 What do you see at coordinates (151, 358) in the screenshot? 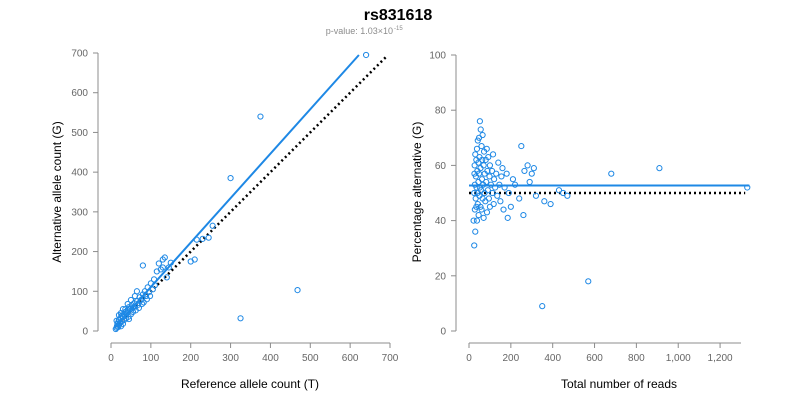
I see `x-tick-label: 100` at bounding box center [151, 358].